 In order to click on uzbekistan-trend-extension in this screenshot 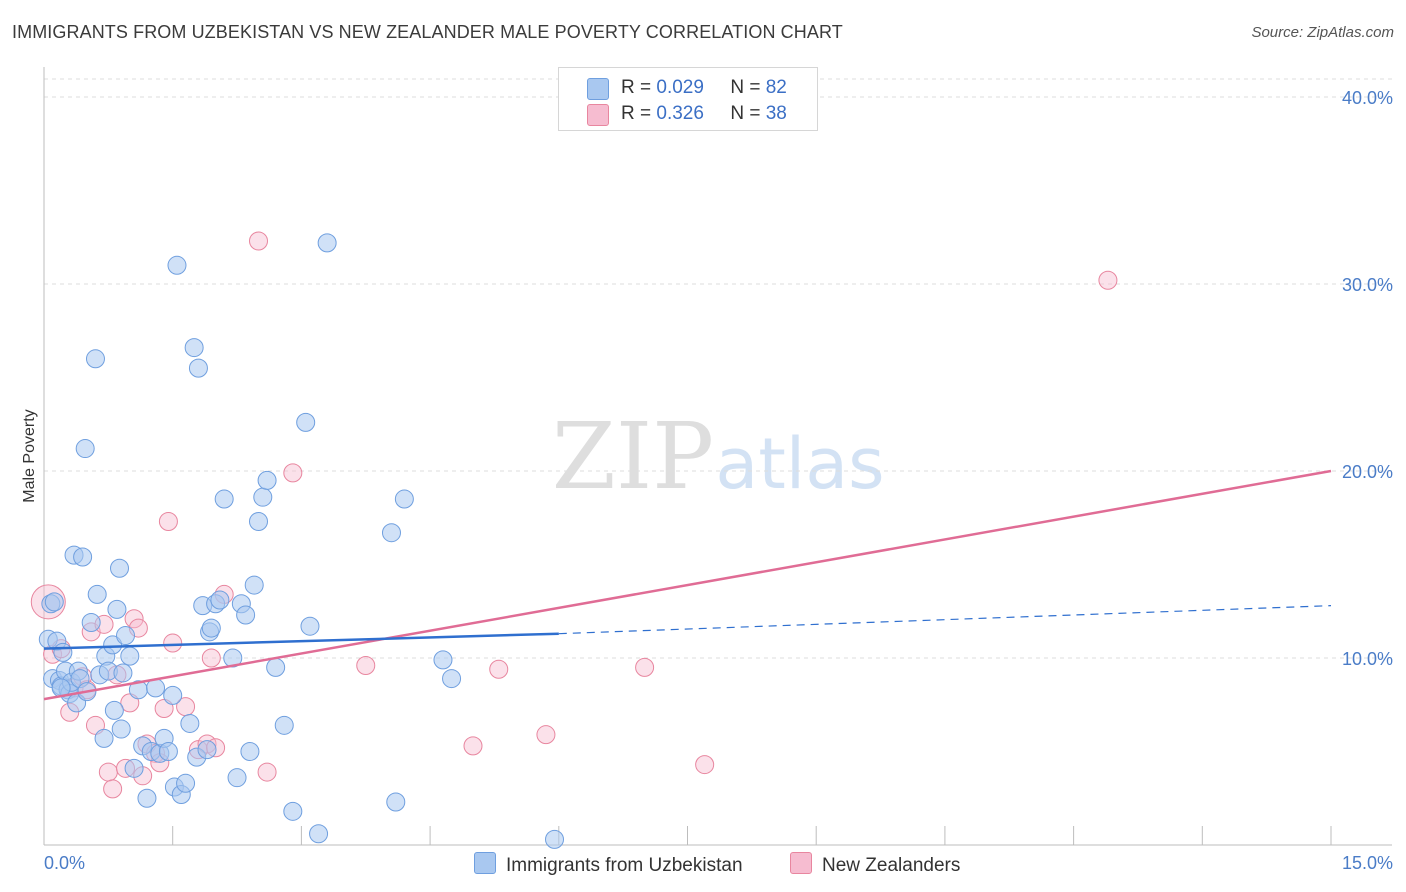, I will do `click(945, 620)`.